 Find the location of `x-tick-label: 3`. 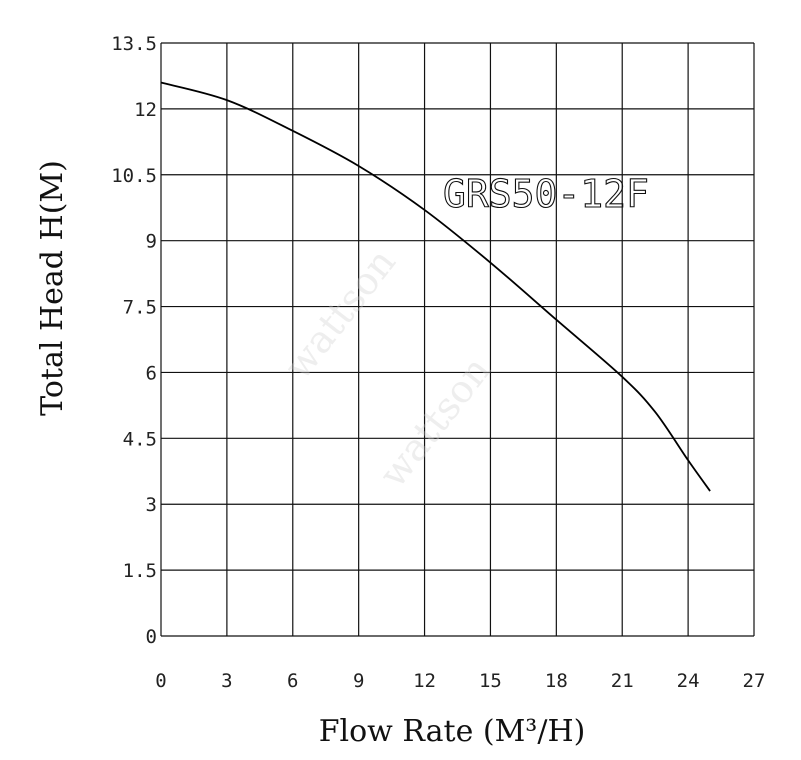

x-tick-label: 3 is located at coordinates (226, 681).